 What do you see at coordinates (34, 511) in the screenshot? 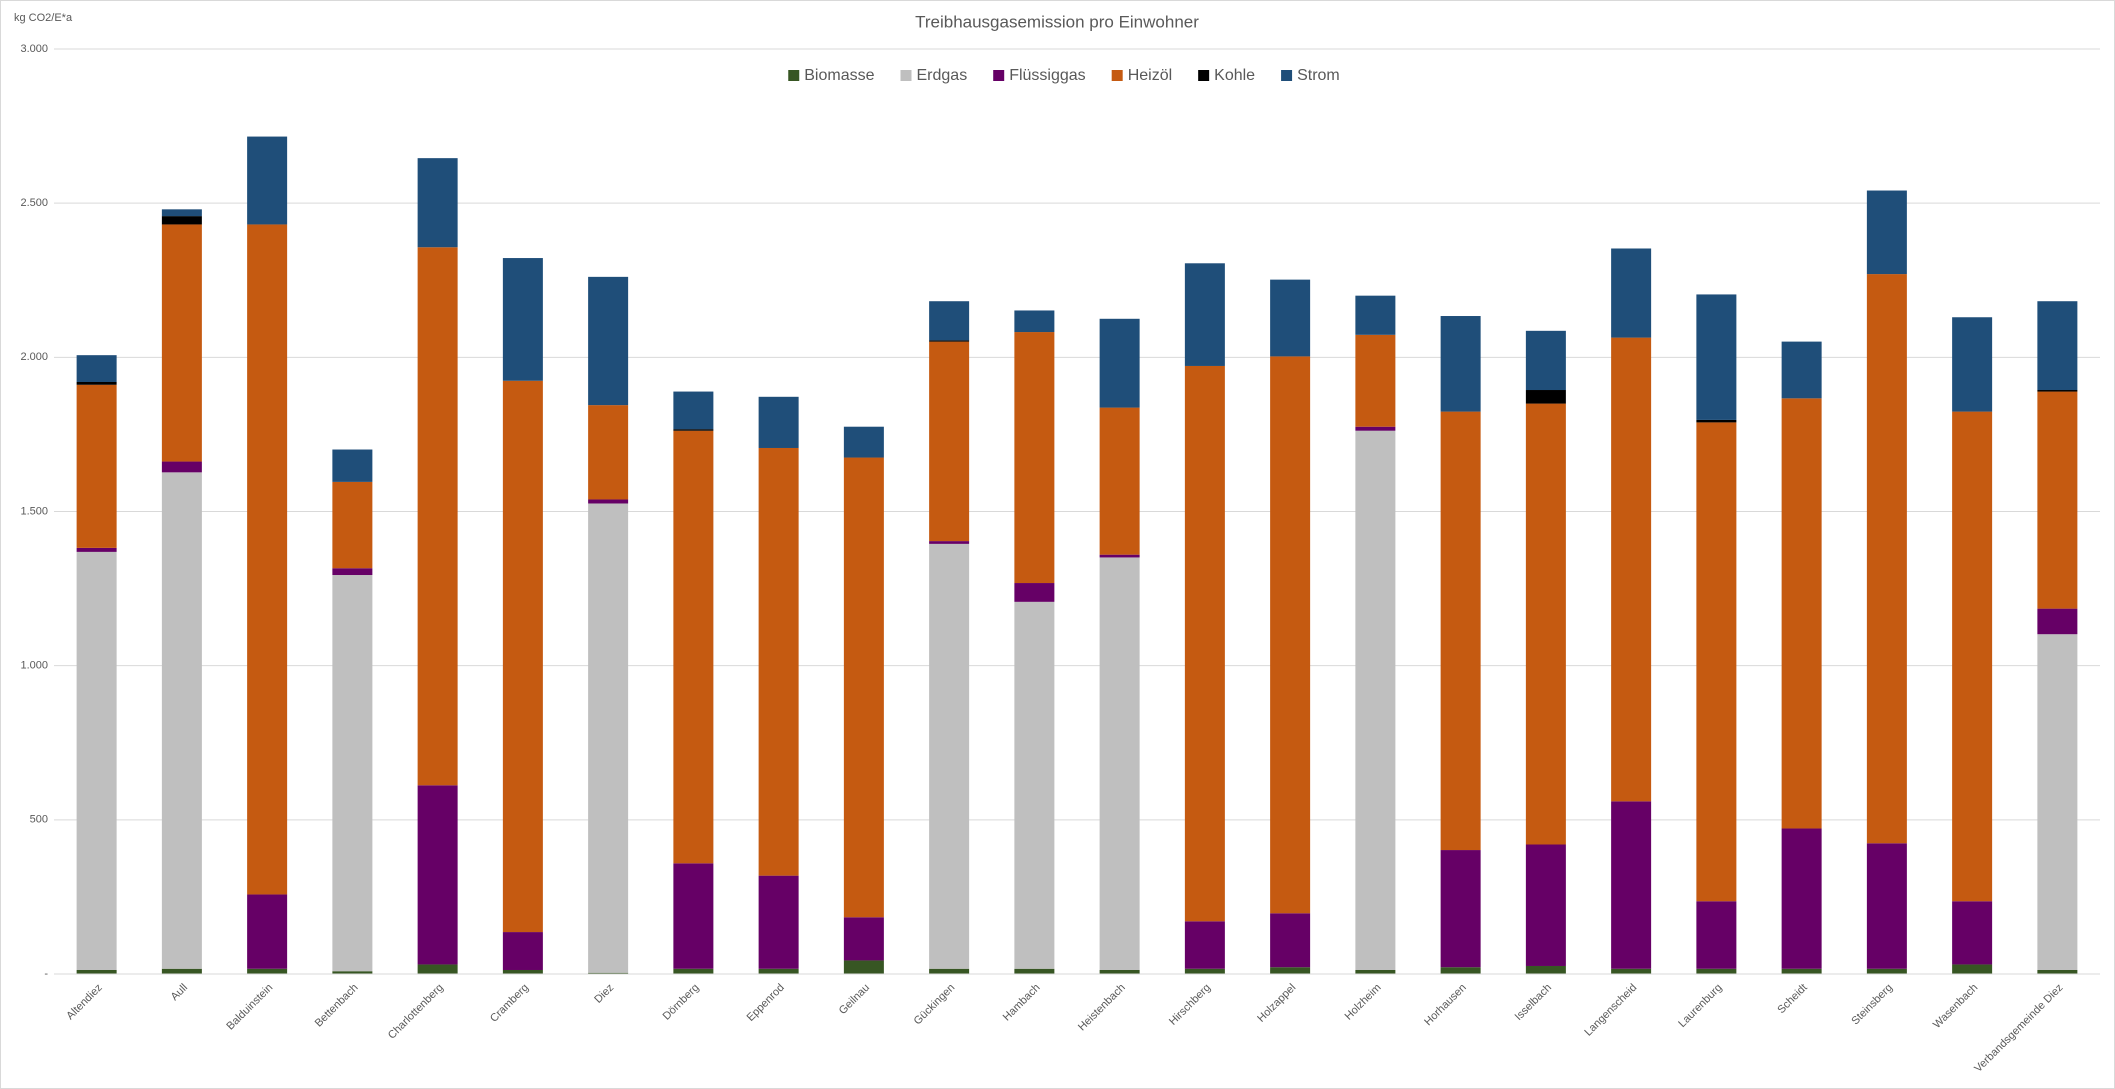
I see `y-tick-label: 1.500` at bounding box center [34, 511].